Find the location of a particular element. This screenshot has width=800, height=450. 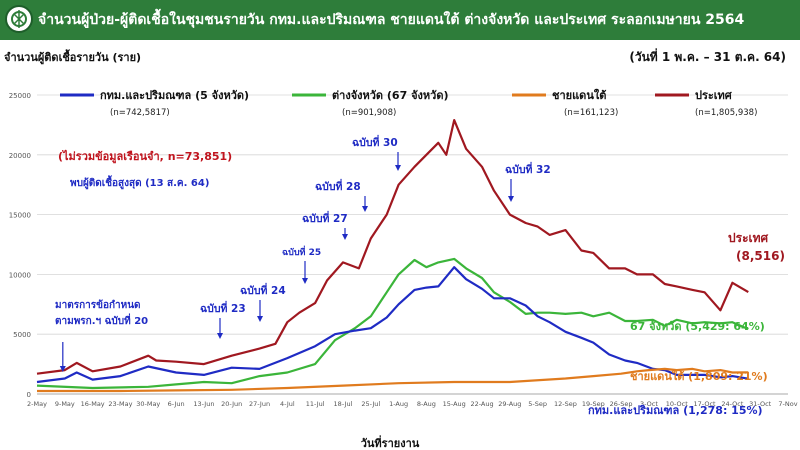

end-label-provinces: 67 จังหวัด (5,429: 64%) is located at coordinates (697, 326).